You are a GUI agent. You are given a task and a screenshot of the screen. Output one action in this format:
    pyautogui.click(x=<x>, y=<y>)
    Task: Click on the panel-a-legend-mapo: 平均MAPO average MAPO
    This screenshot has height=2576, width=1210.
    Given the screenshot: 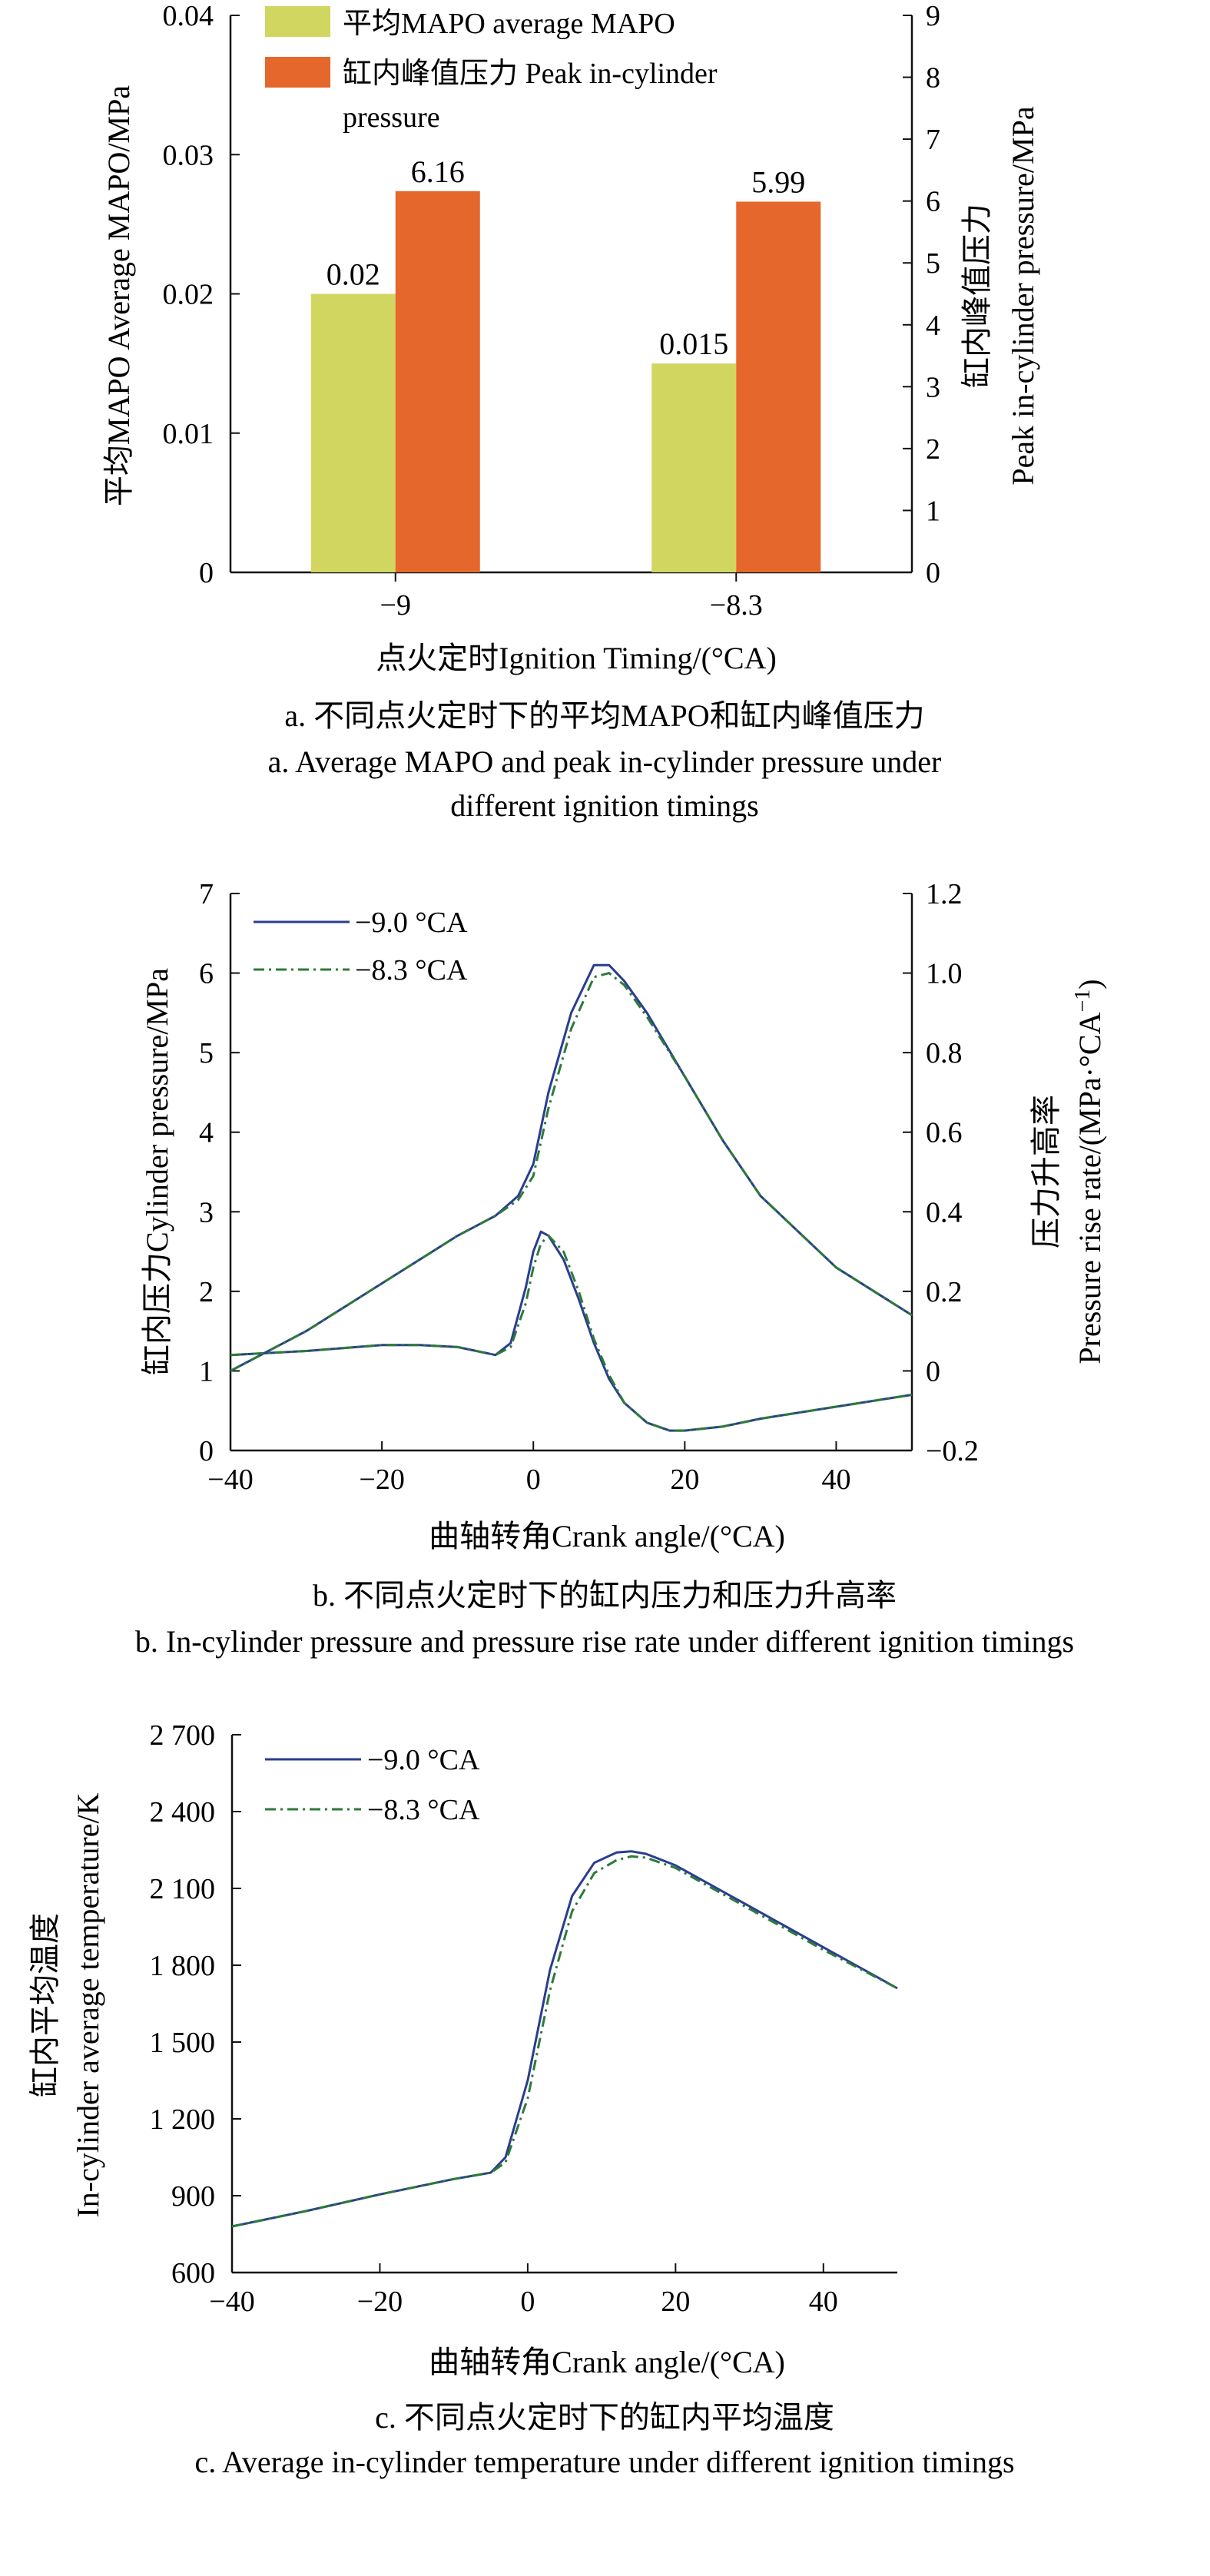 What is the action you would take?
    pyautogui.click(x=509, y=24)
    